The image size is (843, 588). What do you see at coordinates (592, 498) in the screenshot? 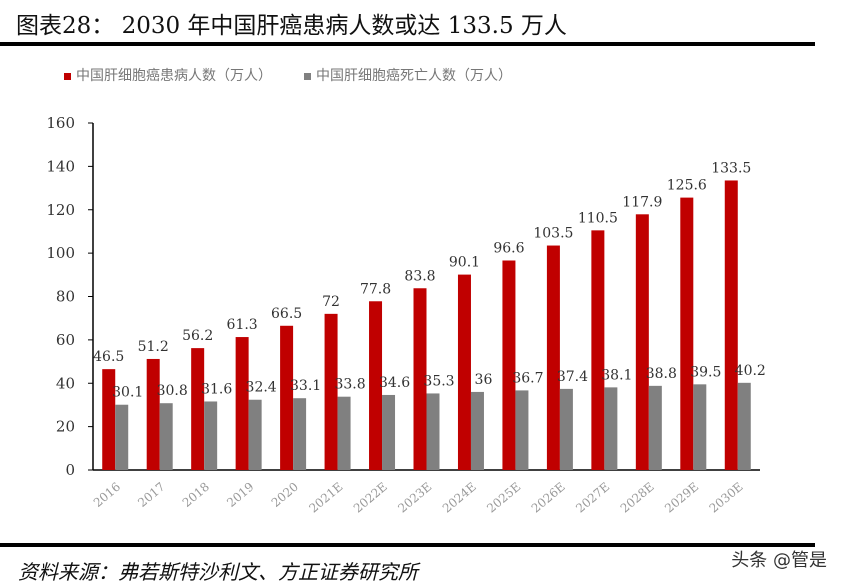
I see `x-tick-label: 2027E` at bounding box center [592, 498].